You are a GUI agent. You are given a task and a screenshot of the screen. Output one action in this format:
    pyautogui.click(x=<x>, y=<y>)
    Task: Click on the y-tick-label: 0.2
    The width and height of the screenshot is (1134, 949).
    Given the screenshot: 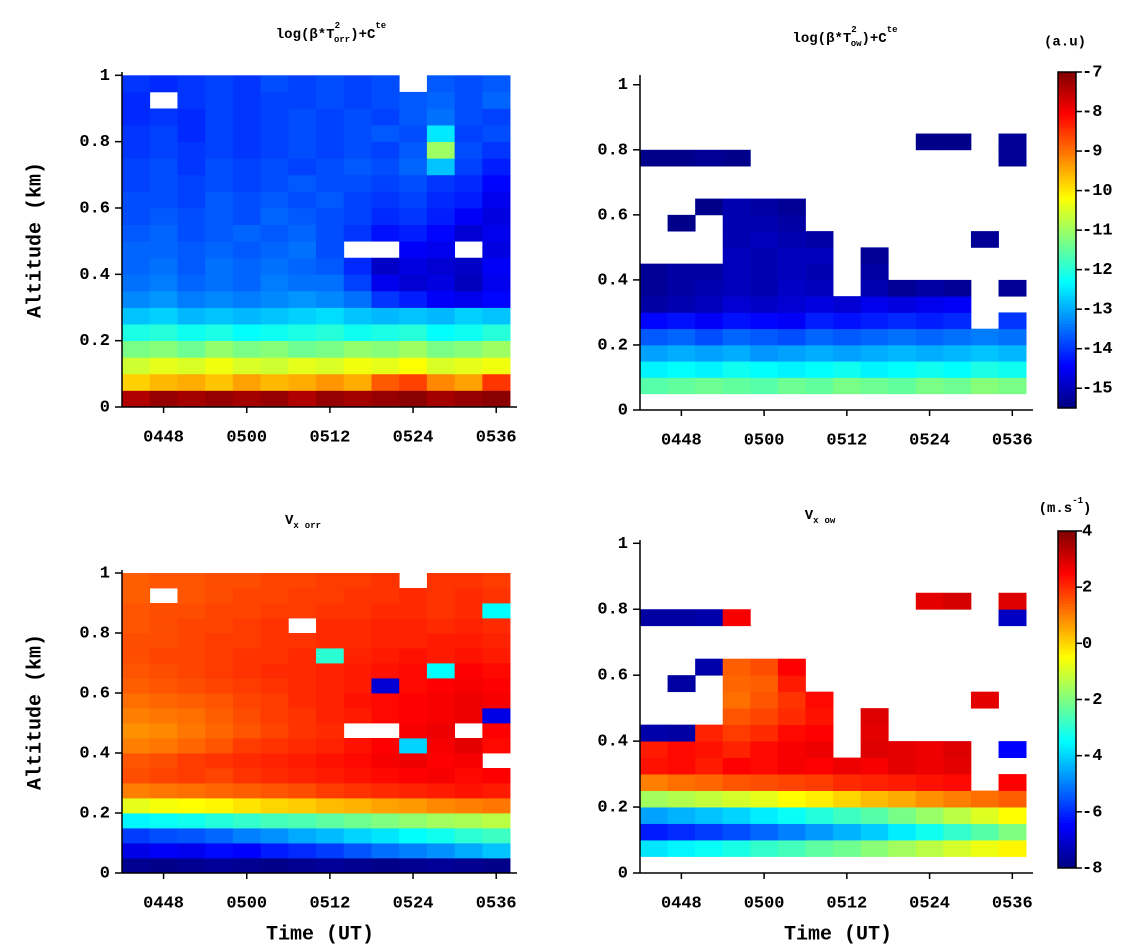 What is the action you would take?
    pyautogui.click(x=612, y=345)
    